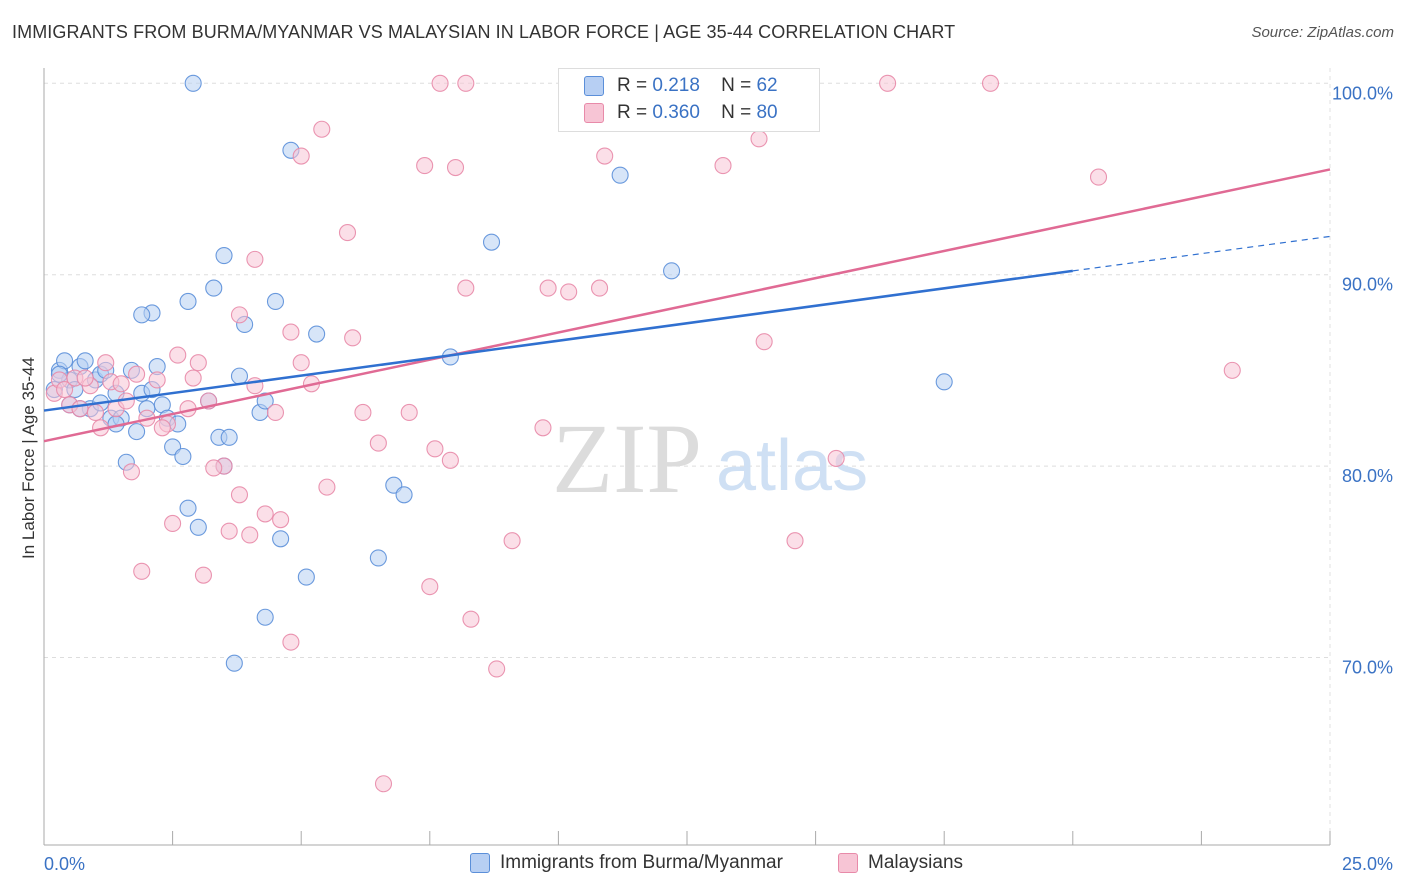  What do you see at coordinates (480, 863) in the screenshot?
I see `legend-swatch-burma` at bounding box center [480, 863].